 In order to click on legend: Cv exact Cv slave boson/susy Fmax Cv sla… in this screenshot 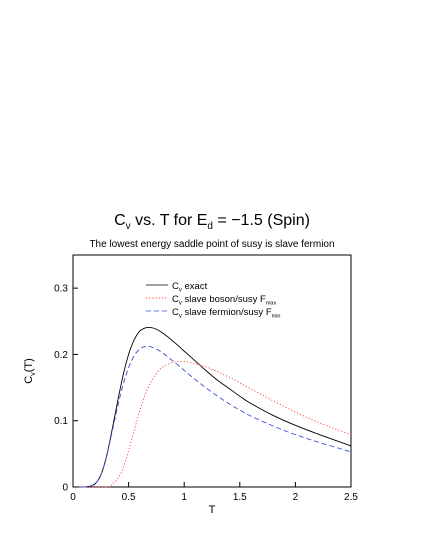, I will do `click(213, 300)`.